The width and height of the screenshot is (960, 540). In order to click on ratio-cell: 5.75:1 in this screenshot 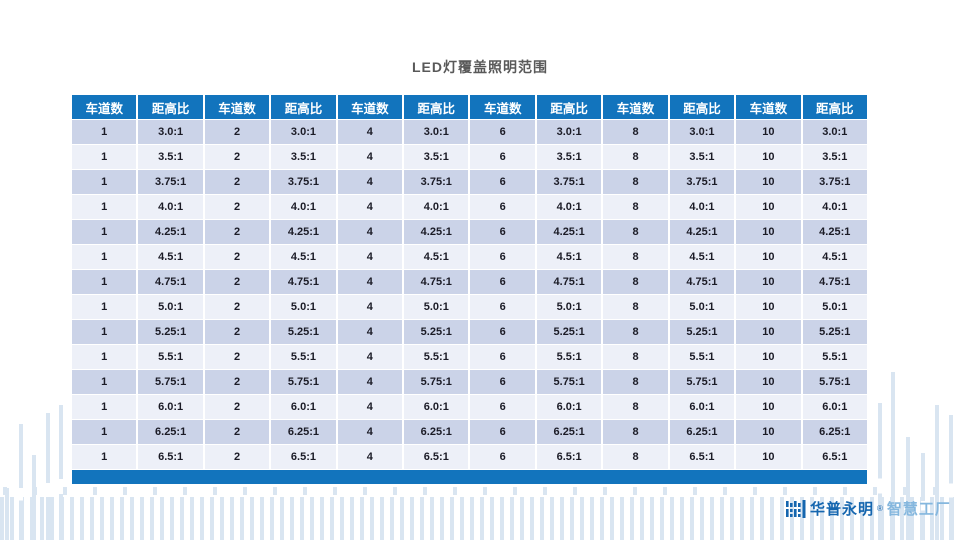, I will do `click(170, 382)`.